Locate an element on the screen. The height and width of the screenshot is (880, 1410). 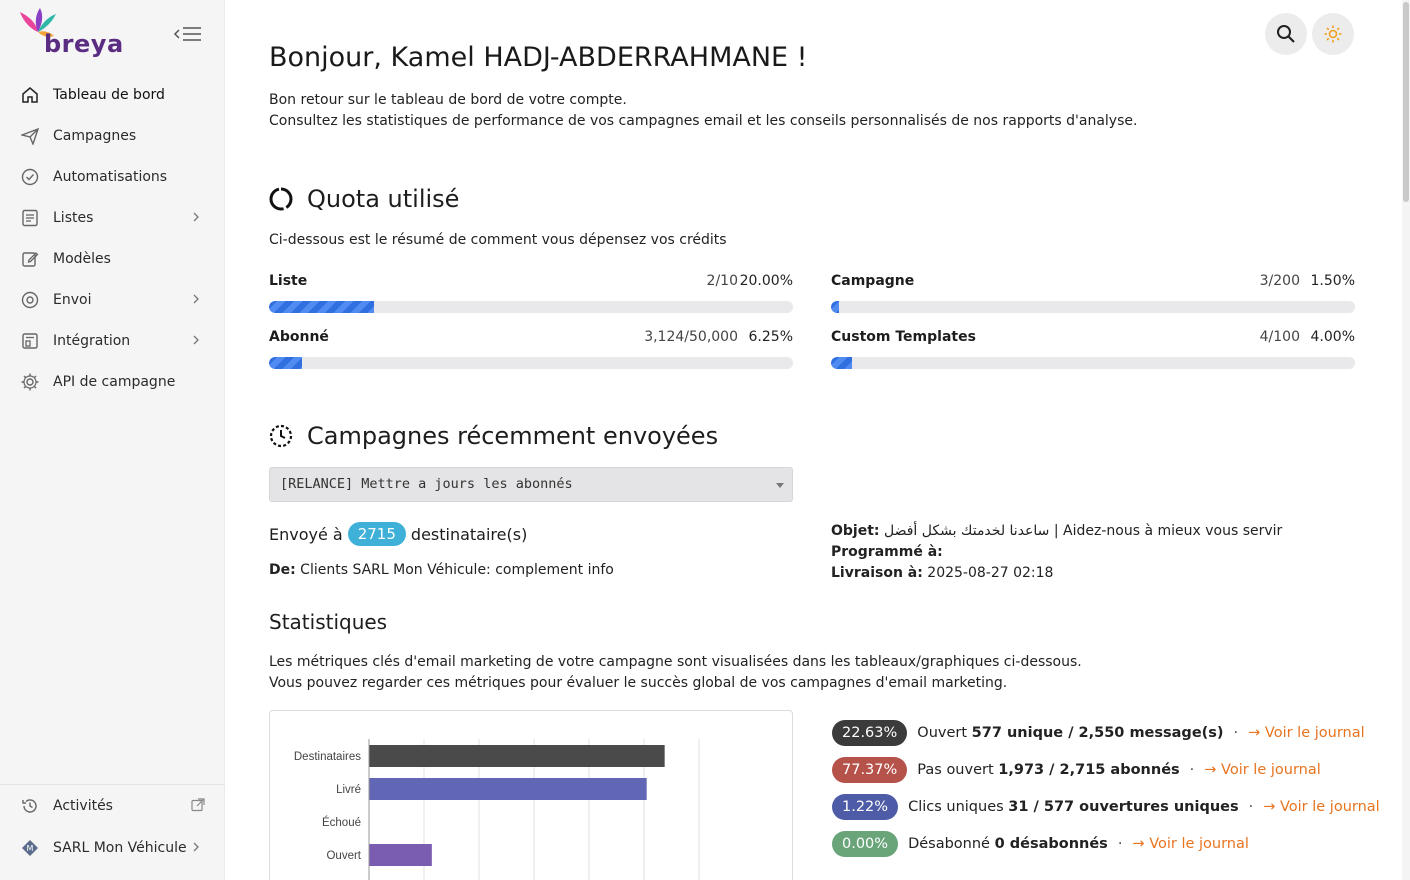
recent-section-title: Campagnes récemment envoyées is located at coordinates (493, 436).